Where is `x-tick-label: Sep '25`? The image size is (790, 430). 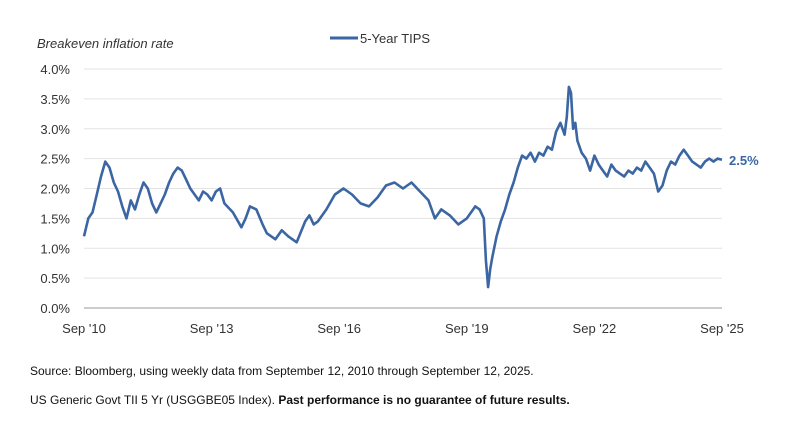
x-tick-label: Sep '25 is located at coordinates (722, 328).